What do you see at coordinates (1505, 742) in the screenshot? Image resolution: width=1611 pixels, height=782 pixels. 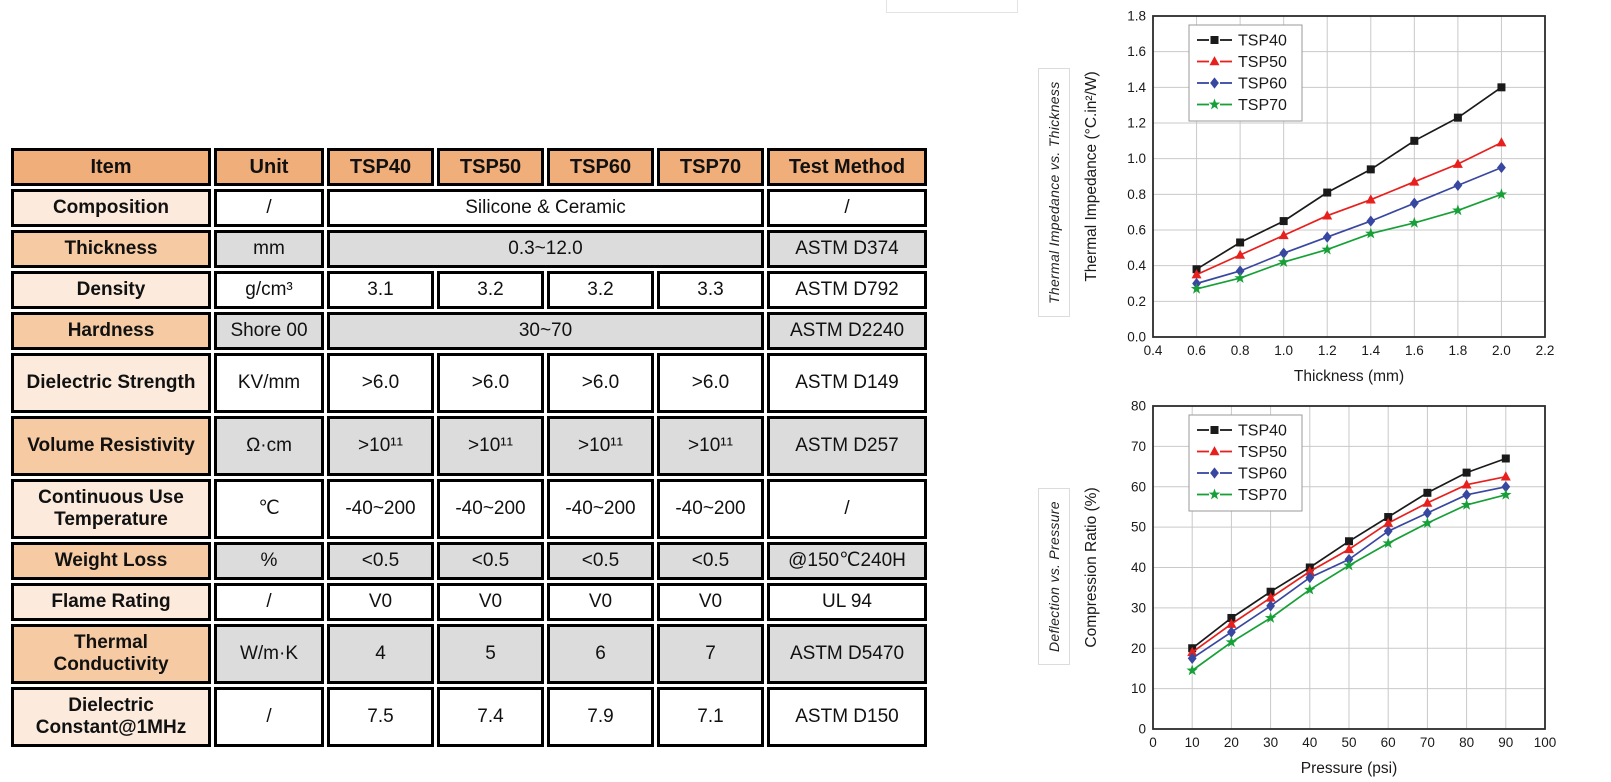 I see `svg-text: 90` at bounding box center [1505, 742].